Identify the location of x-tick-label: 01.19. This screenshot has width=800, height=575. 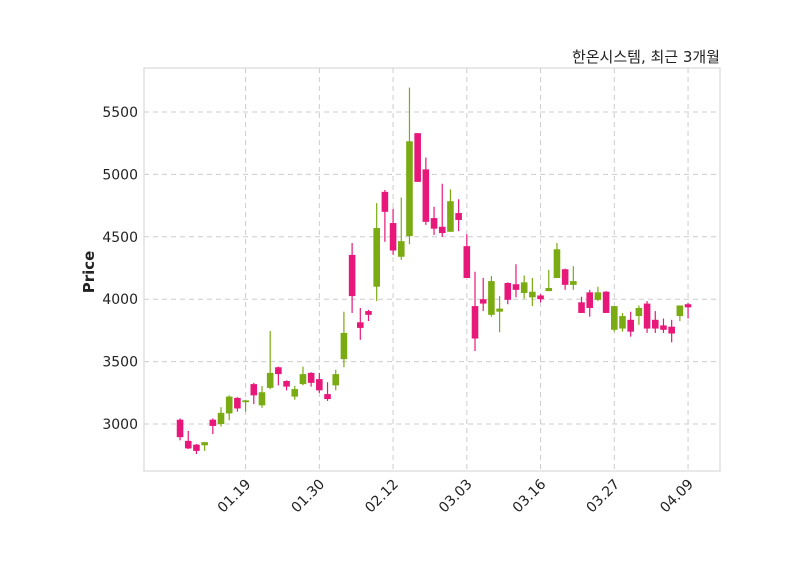
(235, 497).